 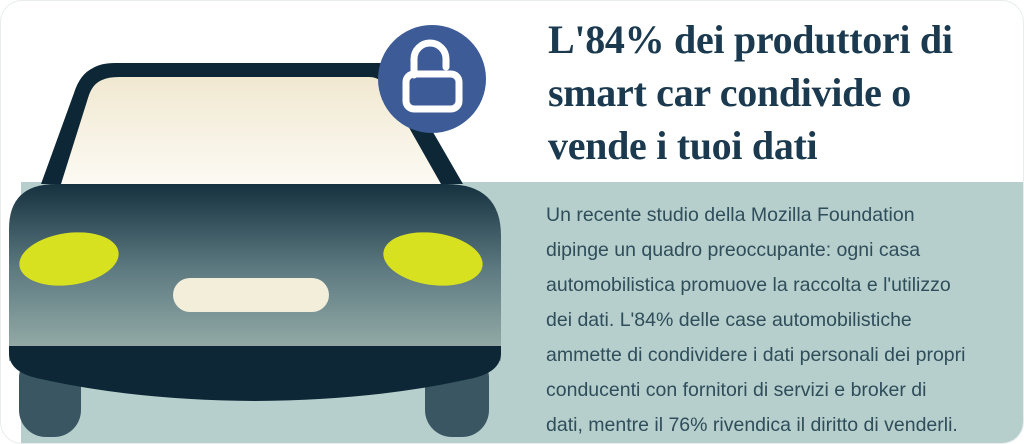 I want to click on headlight-right, so click(x=433, y=259).